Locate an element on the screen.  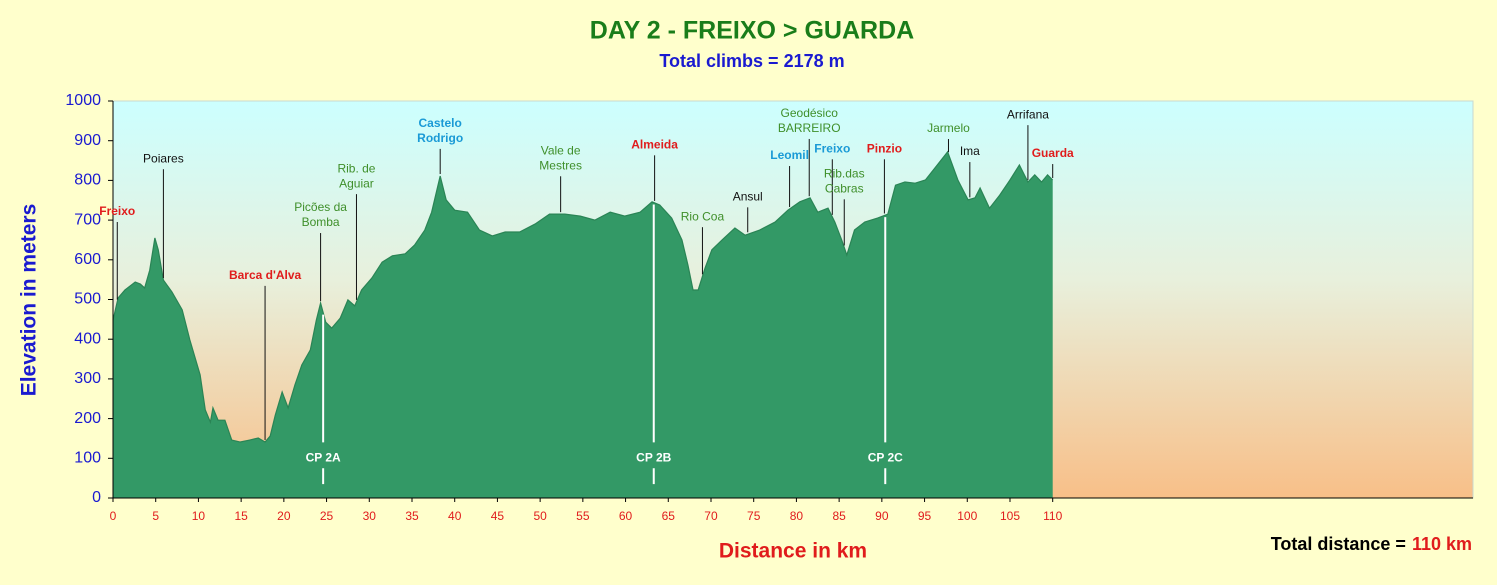
total-distance: Total distance = 110 km is located at coordinates (1371, 544).